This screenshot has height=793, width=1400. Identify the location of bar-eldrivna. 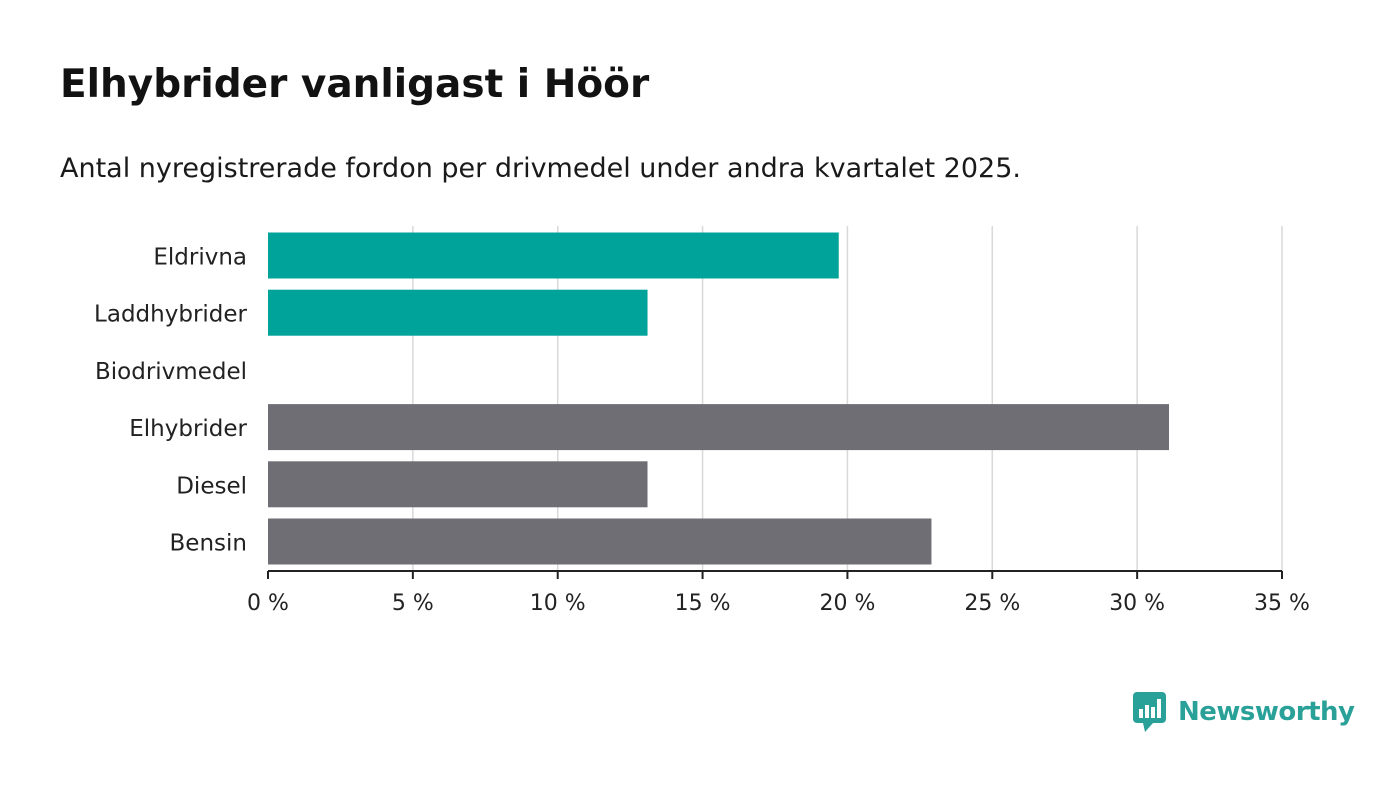
(553, 255).